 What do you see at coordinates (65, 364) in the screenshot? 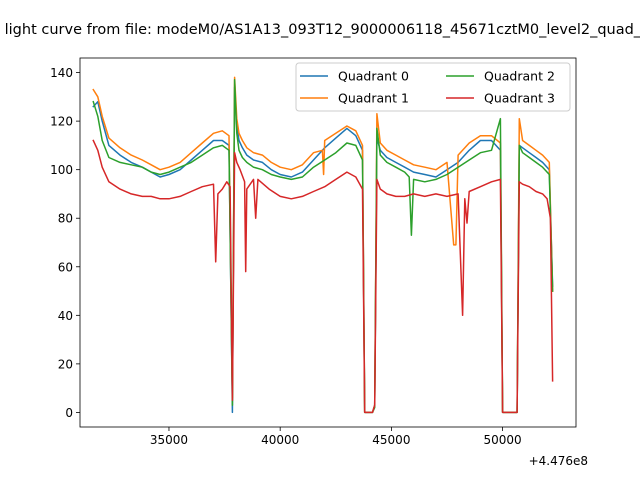
I see `y-tick-label: 20` at bounding box center [65, 364].